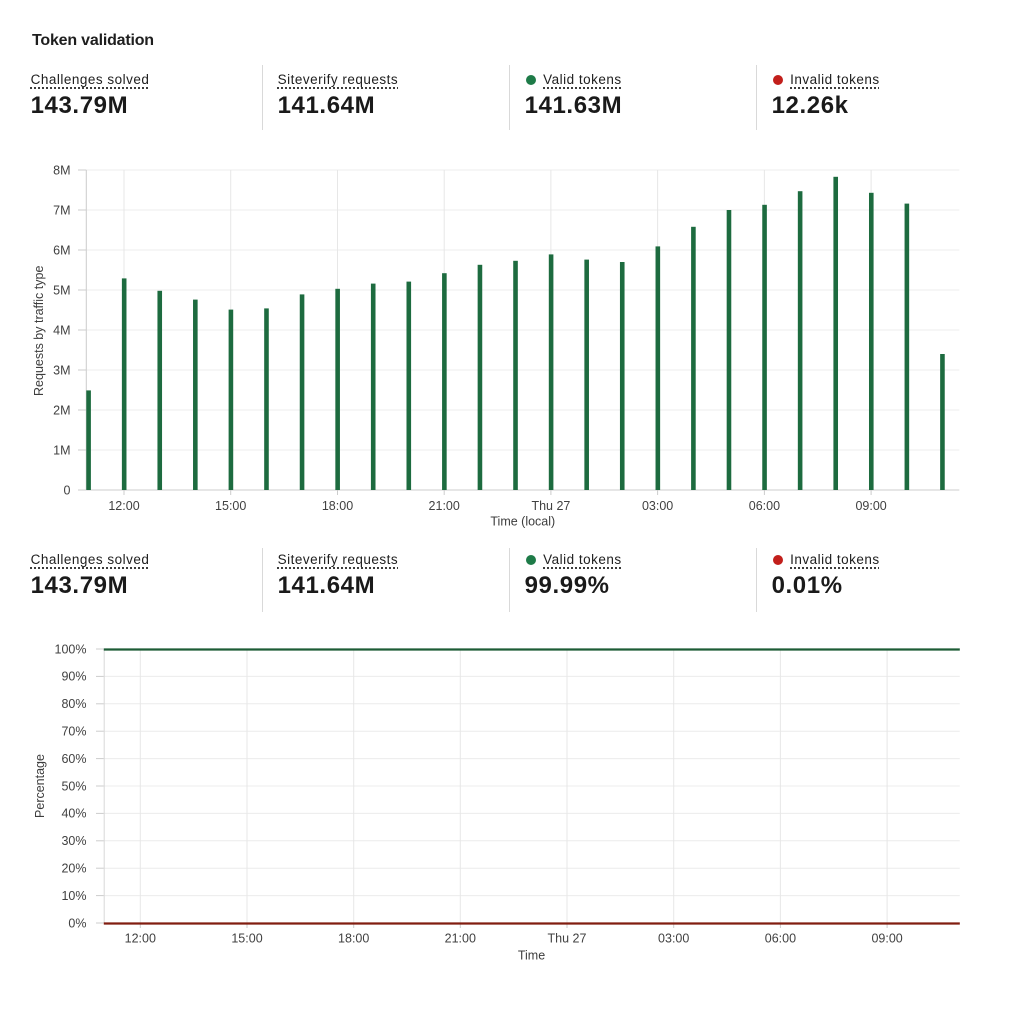 The image size is (1019, 1026). What do you see at coordinates (73, 786) in the screenshot?
I see `svg-text: 50%` at bounding box center [73, 786].